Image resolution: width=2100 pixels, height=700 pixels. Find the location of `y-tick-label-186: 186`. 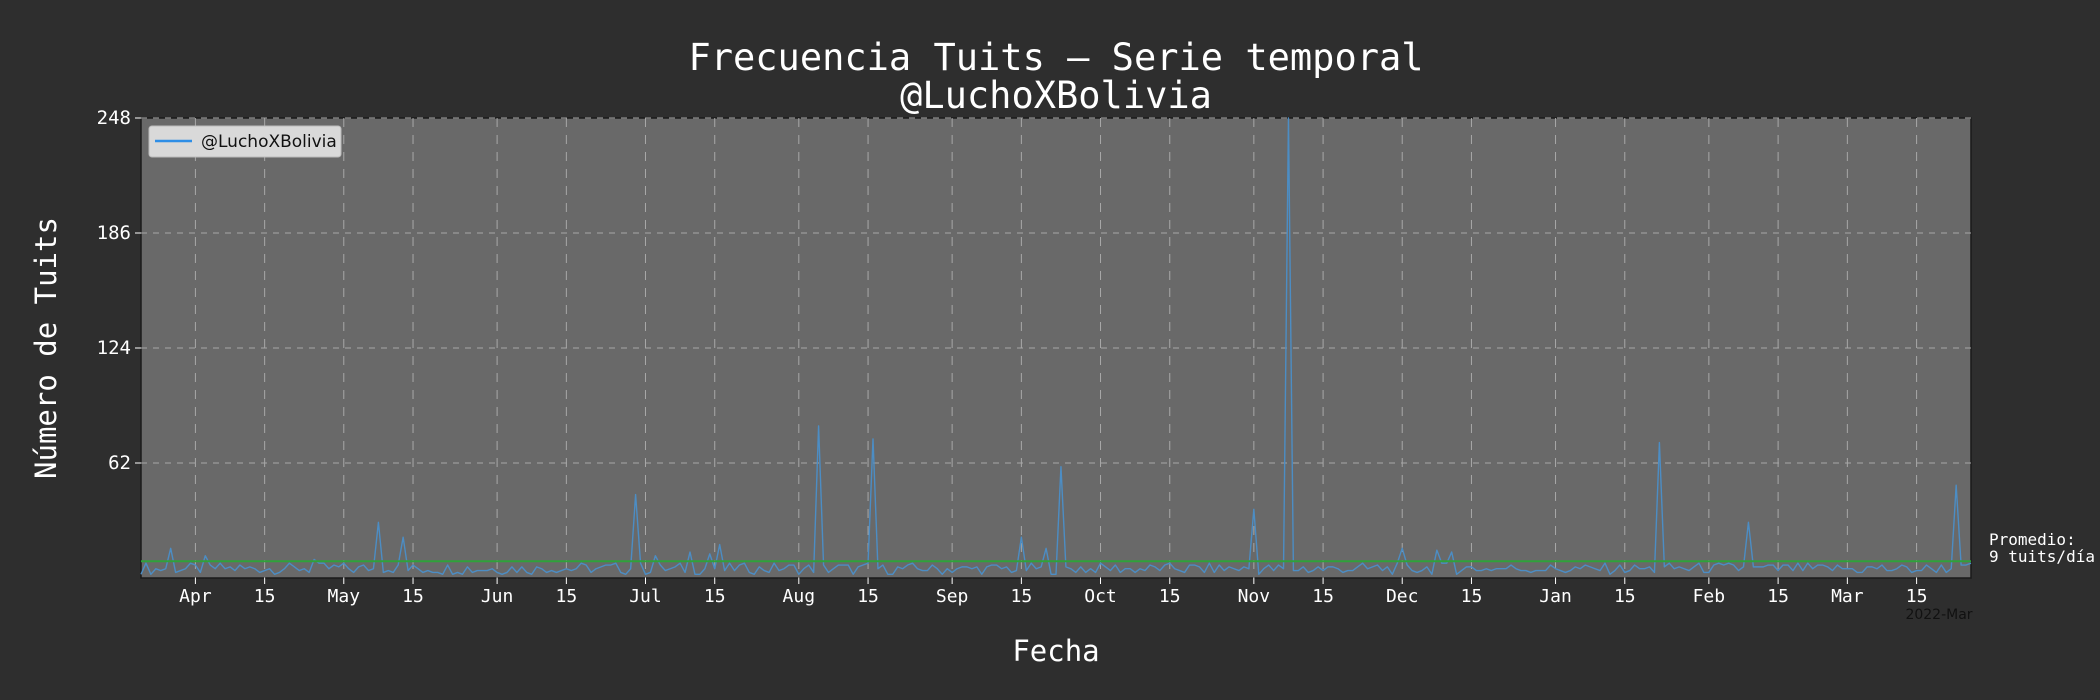

y-tick-label-186: 186 is located at coordinates (114, 233).